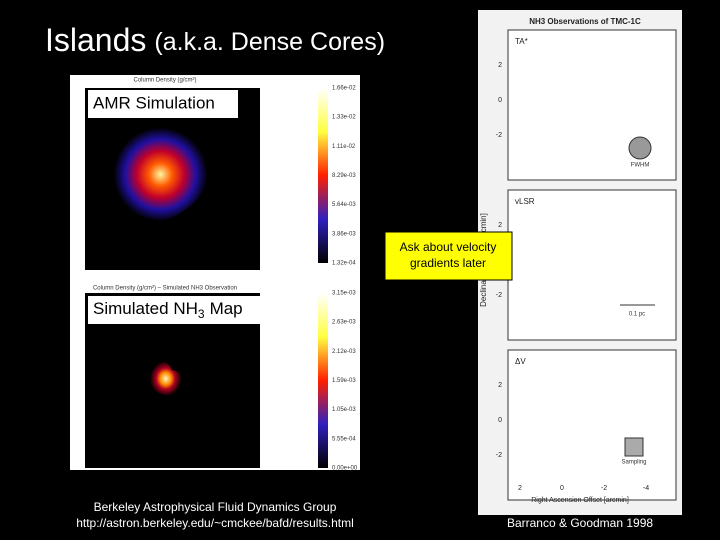 The image size is (720, 540). What do you see at coordinates (633, 463) in the screenshot?
I see `sampling: Sampling` at bounding box center [633, 463].